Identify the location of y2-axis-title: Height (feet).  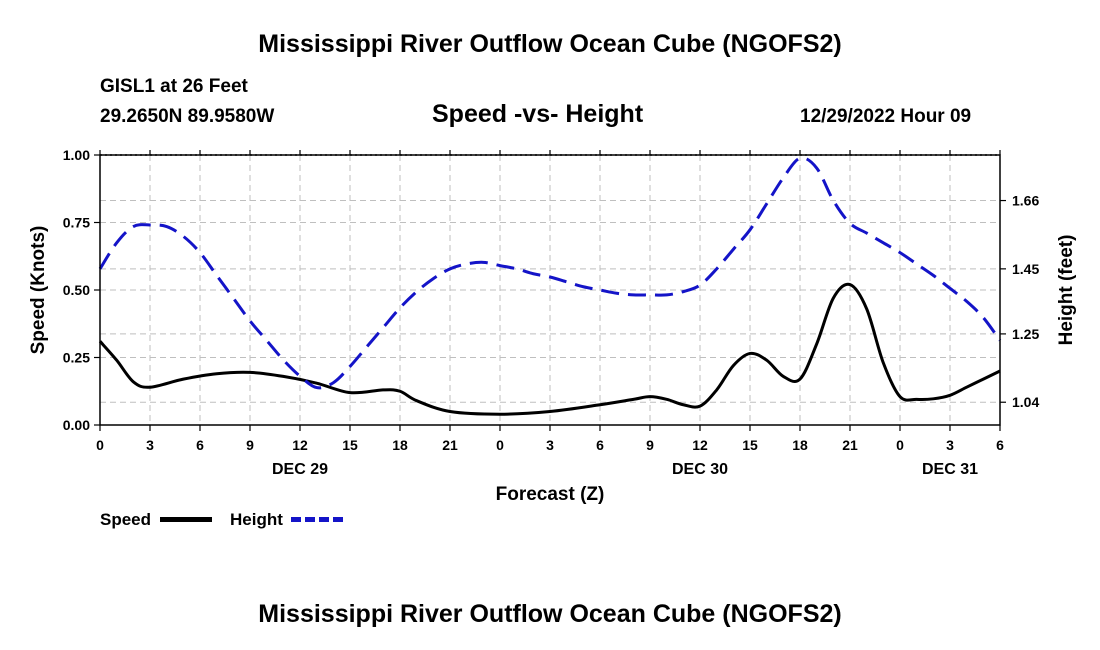
(1066, 290).